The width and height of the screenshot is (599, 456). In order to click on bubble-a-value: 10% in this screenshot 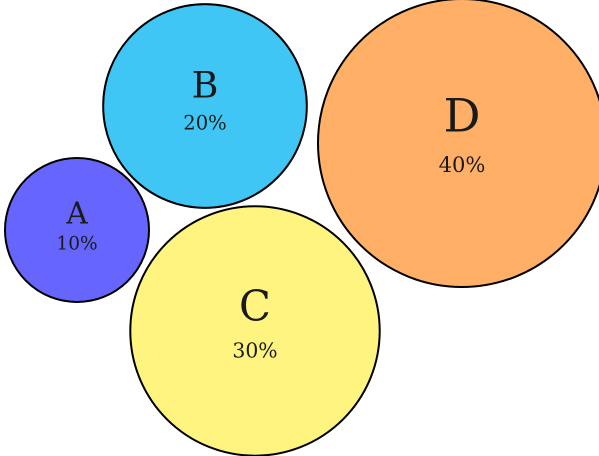, I will do `click(76, 244)`.